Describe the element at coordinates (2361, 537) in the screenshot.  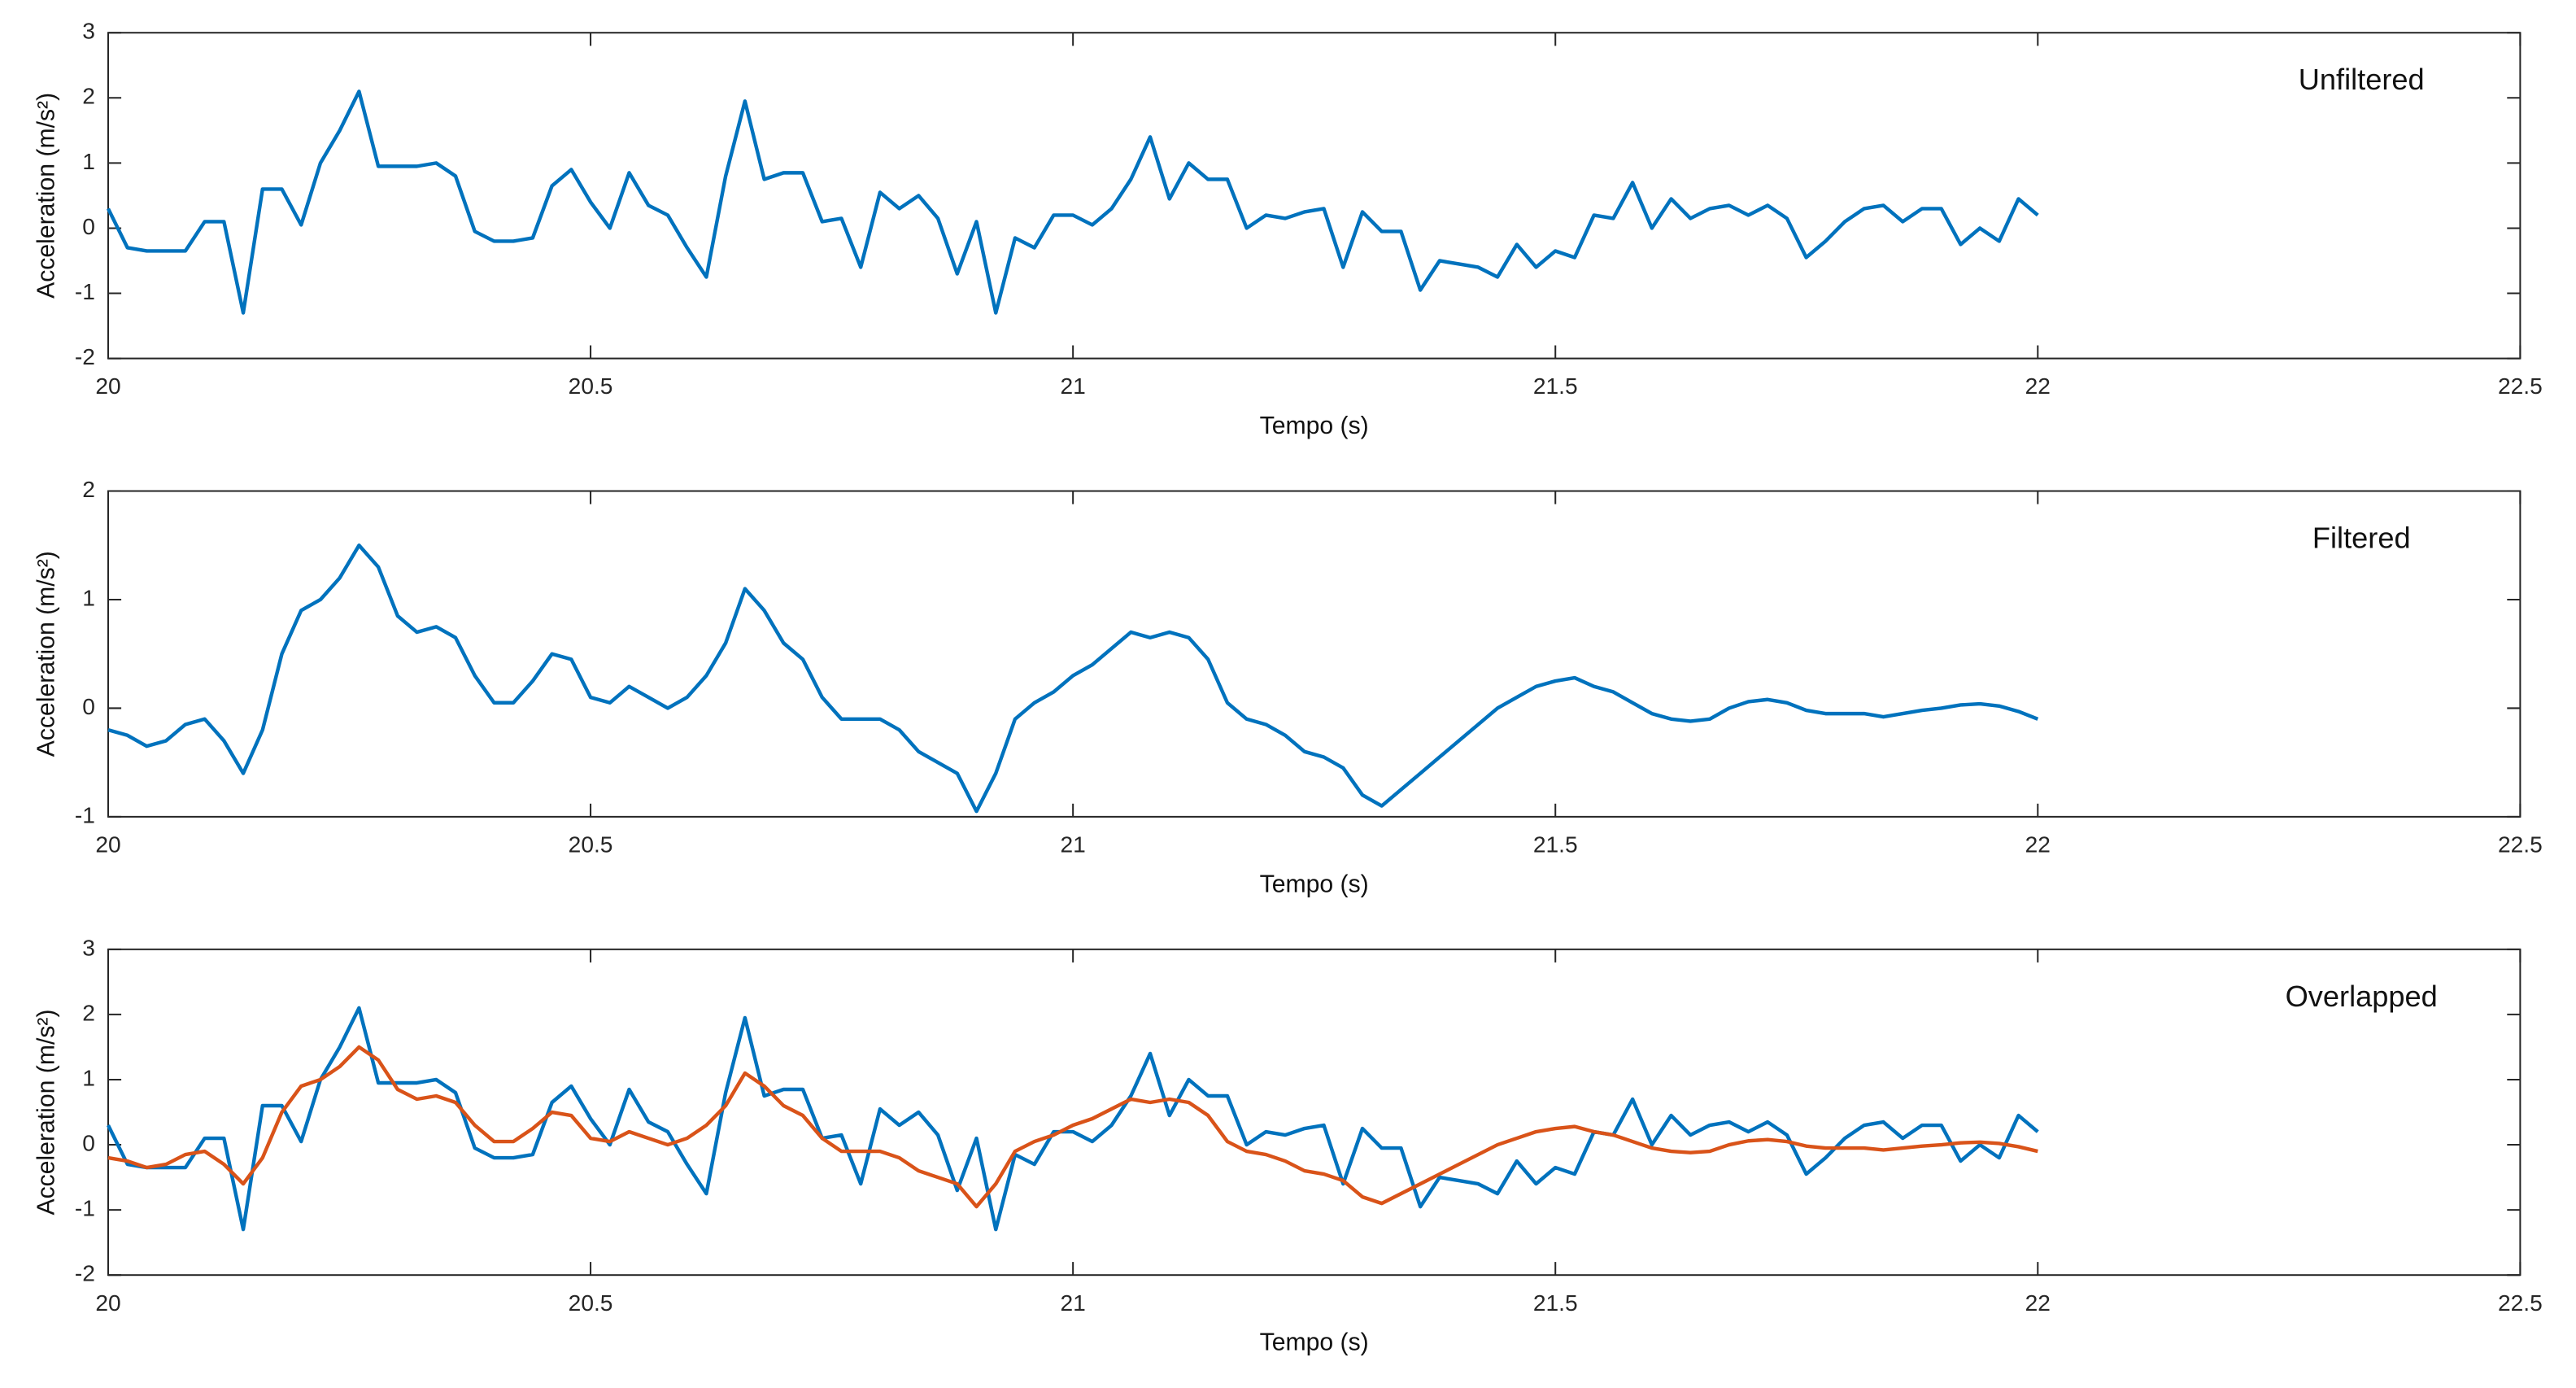
I see `chart-title: Filtered` at that location.